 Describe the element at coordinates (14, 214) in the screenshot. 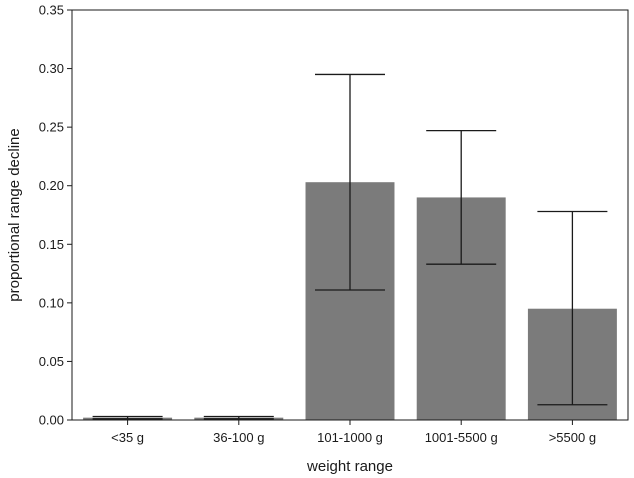

I see `y-axis-label: proportional range decline` at that location.